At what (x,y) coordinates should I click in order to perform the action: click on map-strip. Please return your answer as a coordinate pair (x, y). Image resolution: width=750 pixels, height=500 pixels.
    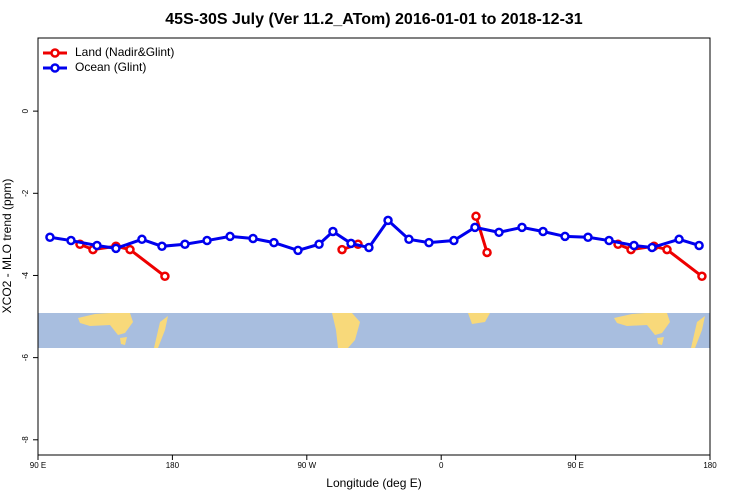
    Looking at the image, I should click on (374, 330).